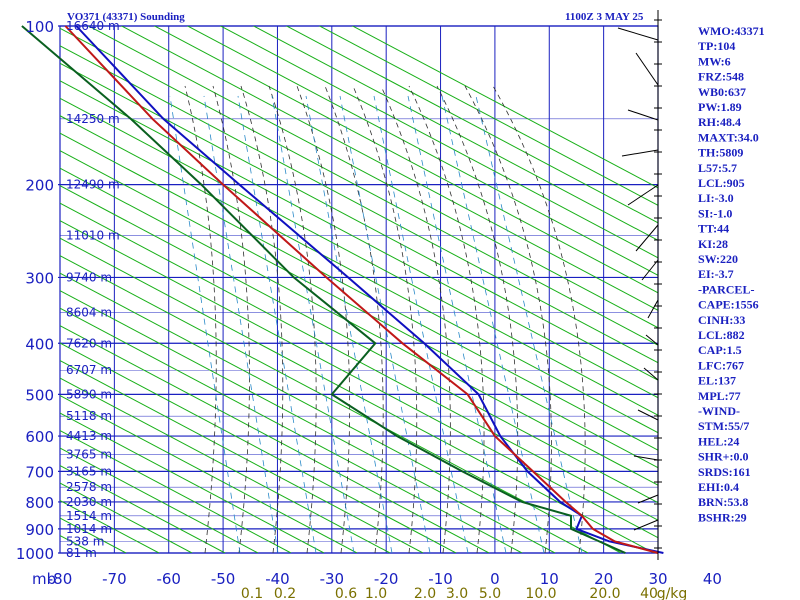 The image size is (800, 600). Describe the element at coordinates (721, 183) in the screenshot. I see `index-item: LCL:905` at that location.